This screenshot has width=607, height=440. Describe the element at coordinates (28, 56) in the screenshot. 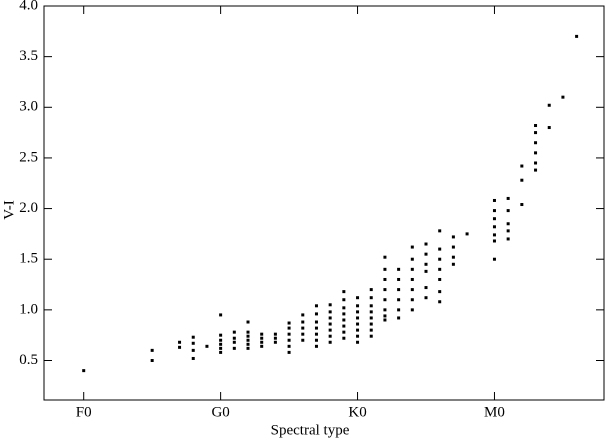

I see `y-tick-label: 3.5` at that location.